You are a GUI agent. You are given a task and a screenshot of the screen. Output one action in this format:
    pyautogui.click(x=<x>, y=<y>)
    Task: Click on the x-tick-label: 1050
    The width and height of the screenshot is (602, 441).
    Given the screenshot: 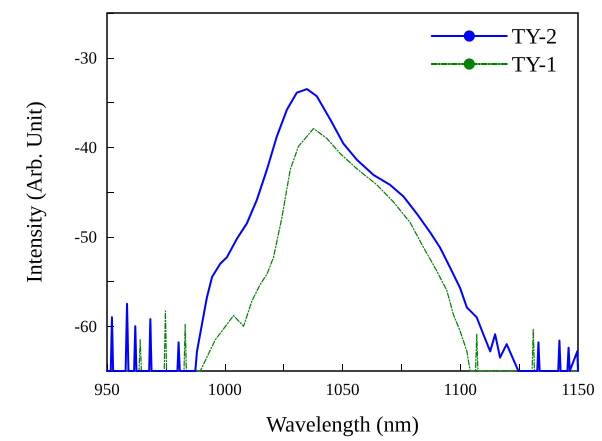 What is the action you would take?
    pyautogui.click(x=343, y=389)
    